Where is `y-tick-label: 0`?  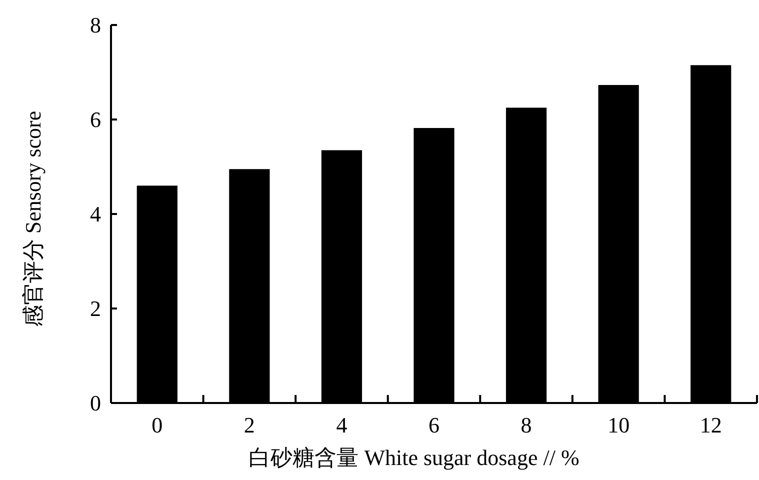 y-tick-label: 0 is located at coordinates (95, 403).